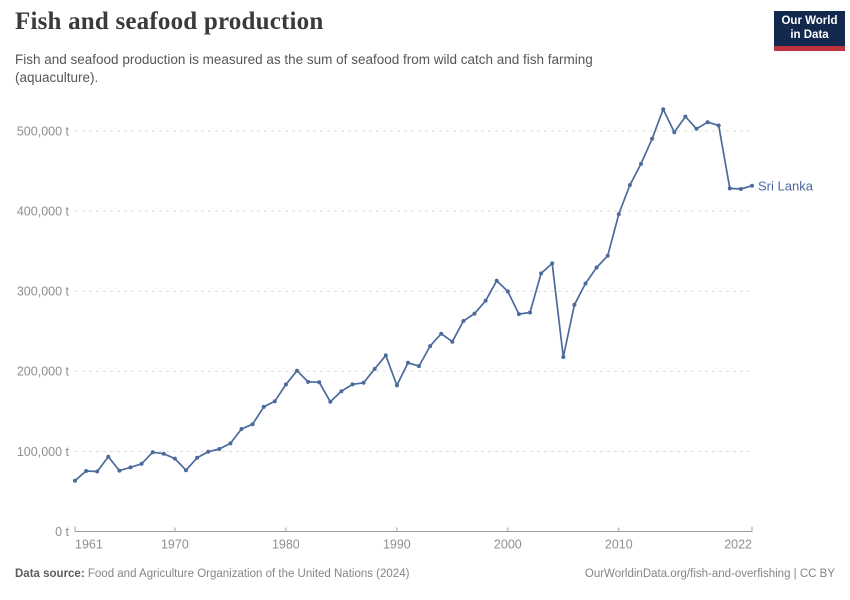 The height and width of the screenshot is (600, 850). I want to click on x-tick-label: 1961, so click(89, 544).